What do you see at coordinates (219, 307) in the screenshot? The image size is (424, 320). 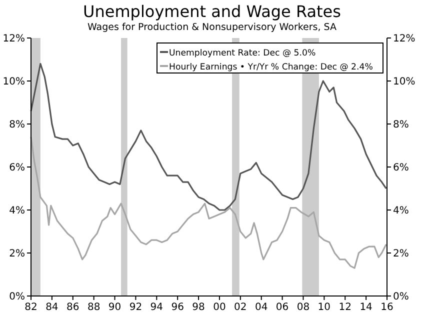 I see `x-tick-label: 00` at bounding box center [219, 307].